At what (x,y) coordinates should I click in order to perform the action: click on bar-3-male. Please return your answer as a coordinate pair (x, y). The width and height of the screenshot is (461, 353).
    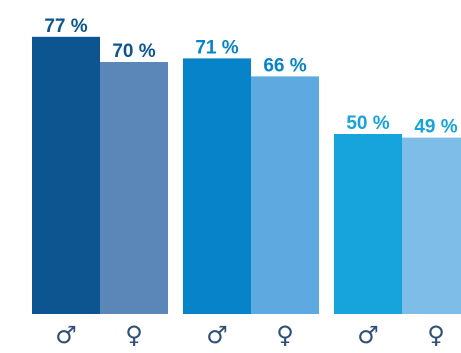
    Looking at the image, I should click on (368, 224).